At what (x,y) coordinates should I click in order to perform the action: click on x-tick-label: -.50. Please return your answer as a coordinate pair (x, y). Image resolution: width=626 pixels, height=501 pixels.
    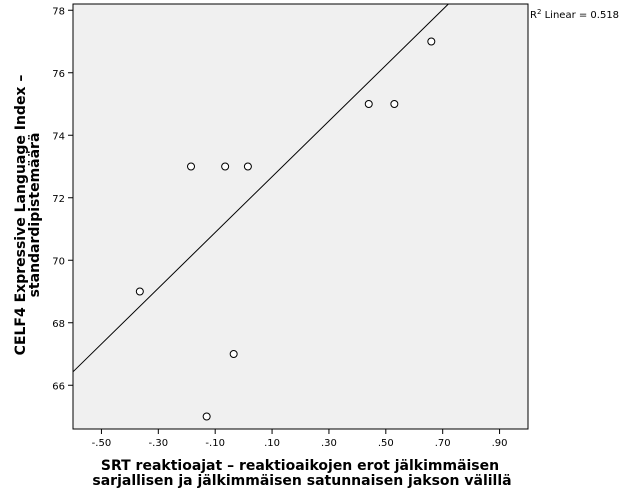
    Looking at the image, I should click on (102, 443).